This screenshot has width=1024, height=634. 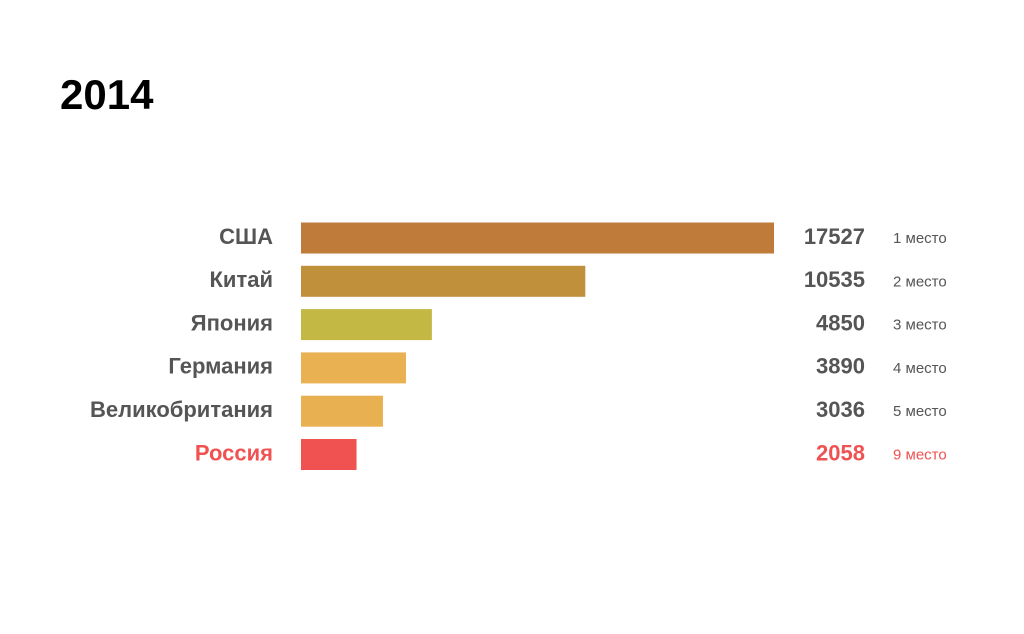 I want to click on rank-label: 1 место, so click(x=920, y=238).